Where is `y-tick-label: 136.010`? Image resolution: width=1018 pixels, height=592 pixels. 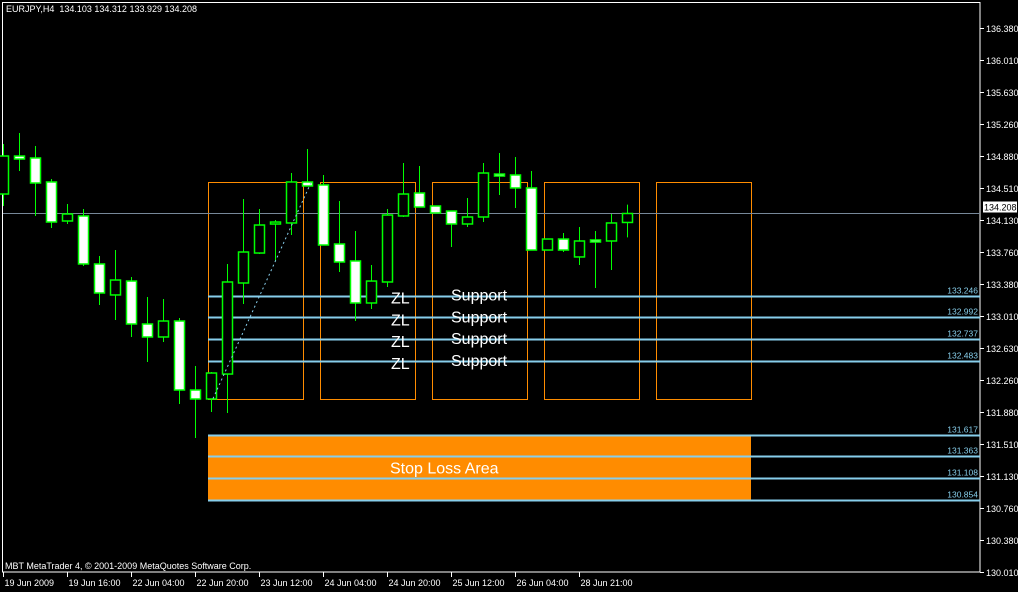 y-tick-label: 136.010 is located at coordinates (1002, 61).